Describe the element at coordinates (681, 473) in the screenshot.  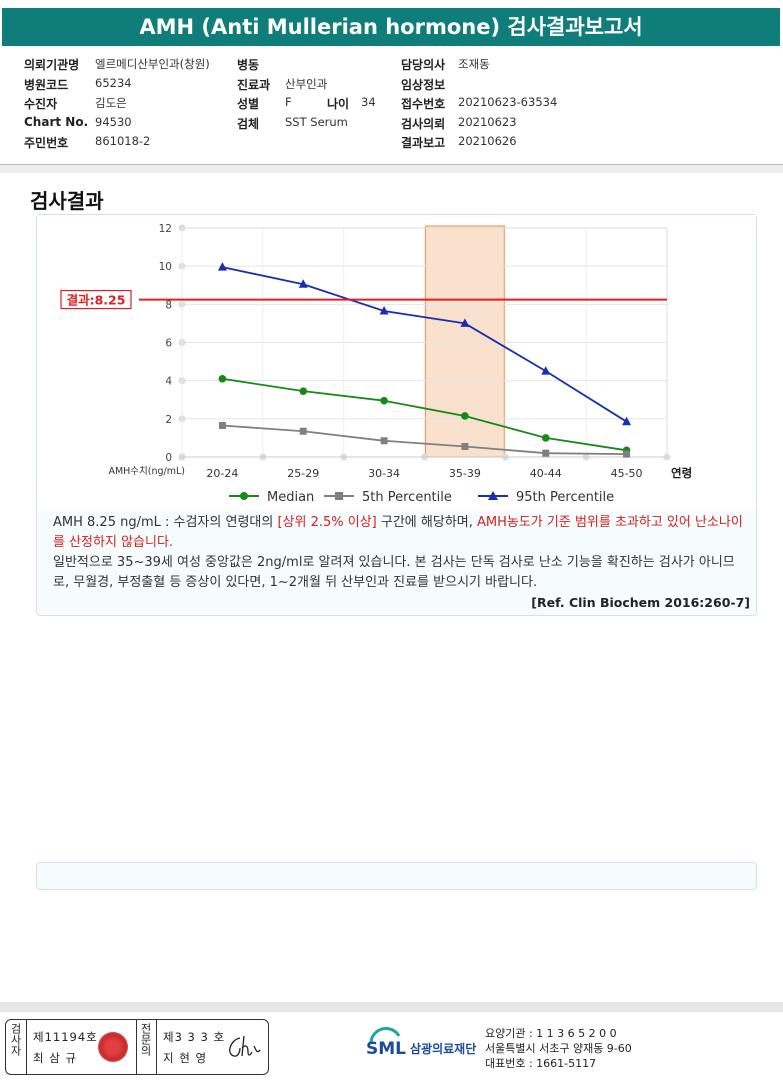
I see `x-axis-label: 연령` at that location.